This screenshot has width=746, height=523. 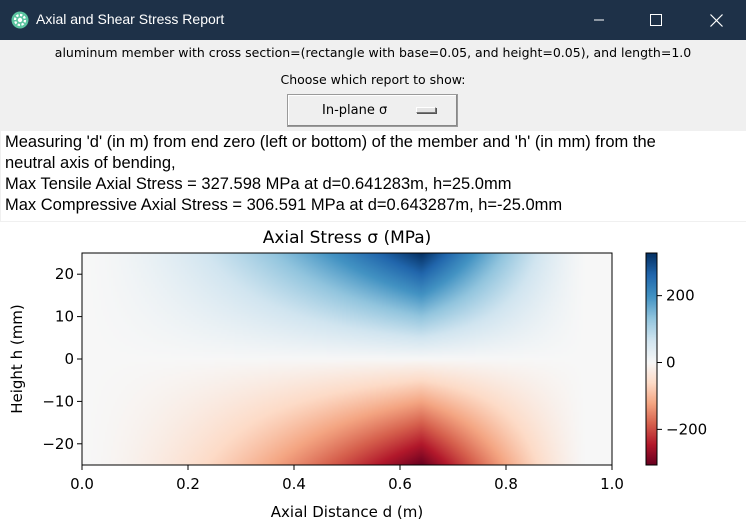 What do you see at coordinates (294, 484) in the screenshot?
I see `x-tick-label: 0.4` at bounding box center [294, 484].